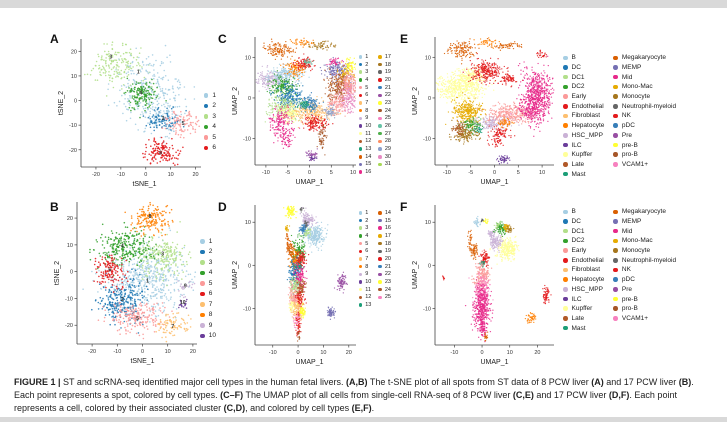  I want to click on legend-label: 7, so click(210, 304).